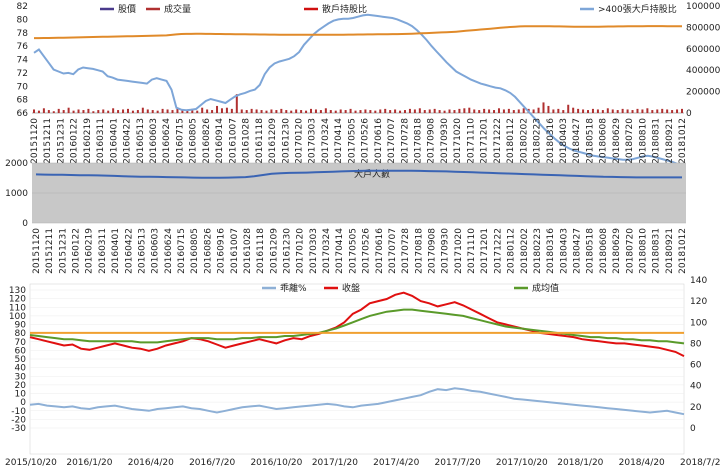 This screenshot has width=720, height=472. Describe the element at coordinates (23, 34) in the screenshot. I see `panel1-left-tick-2: 78` at that location.